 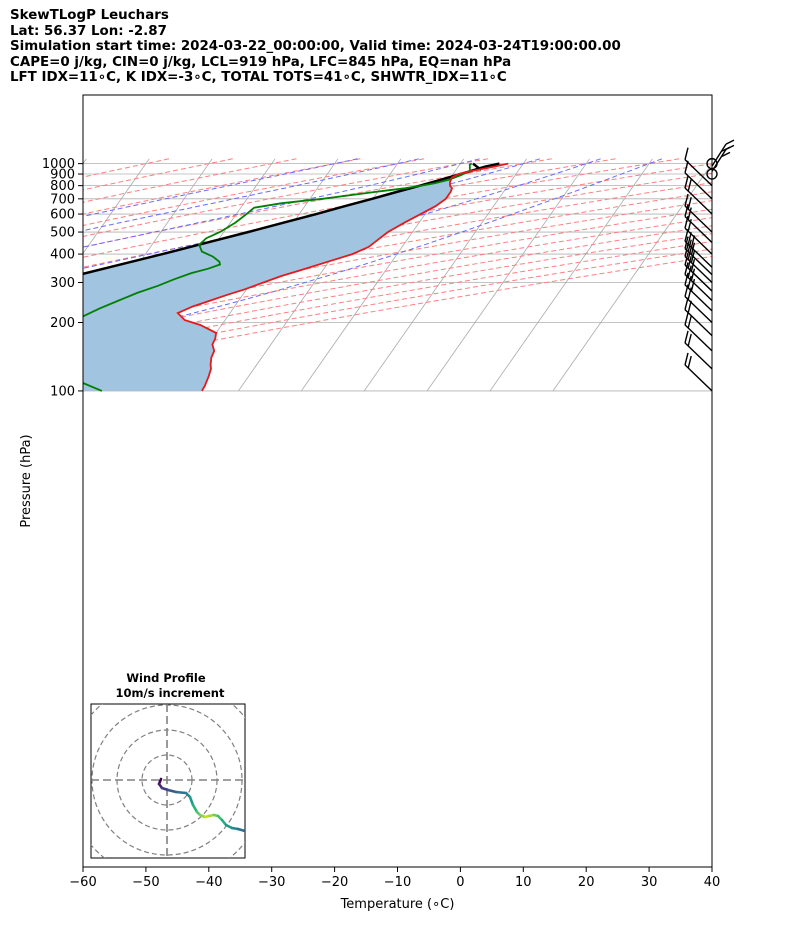 I want to click on y-tick-label: 1000, so click(x=58, y=164).